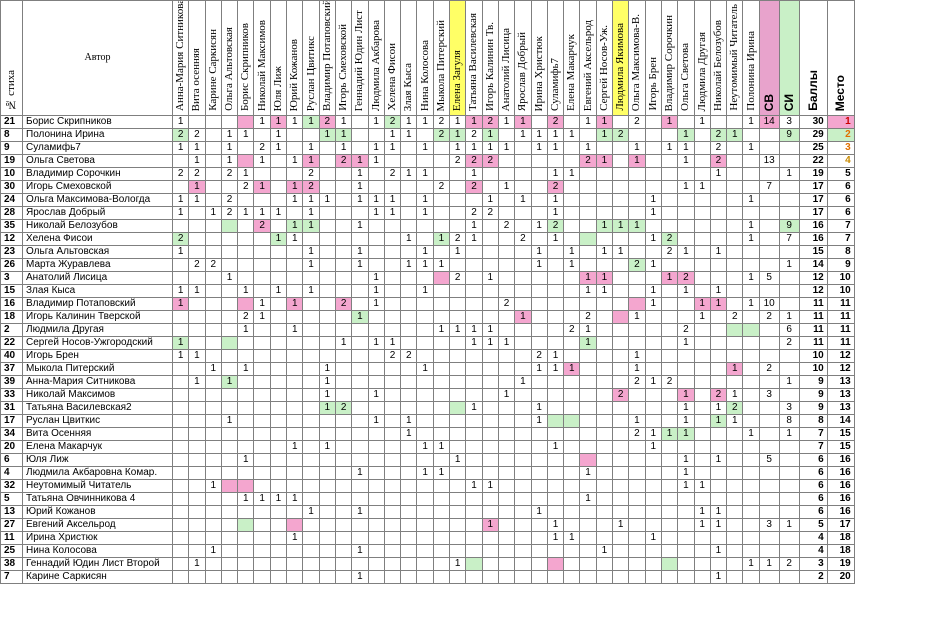 The height and width of the screenshot is (621, 933). Describe the element at coordinates (840, 252) in the screenshot. I see `place-cell: 8` at that location.